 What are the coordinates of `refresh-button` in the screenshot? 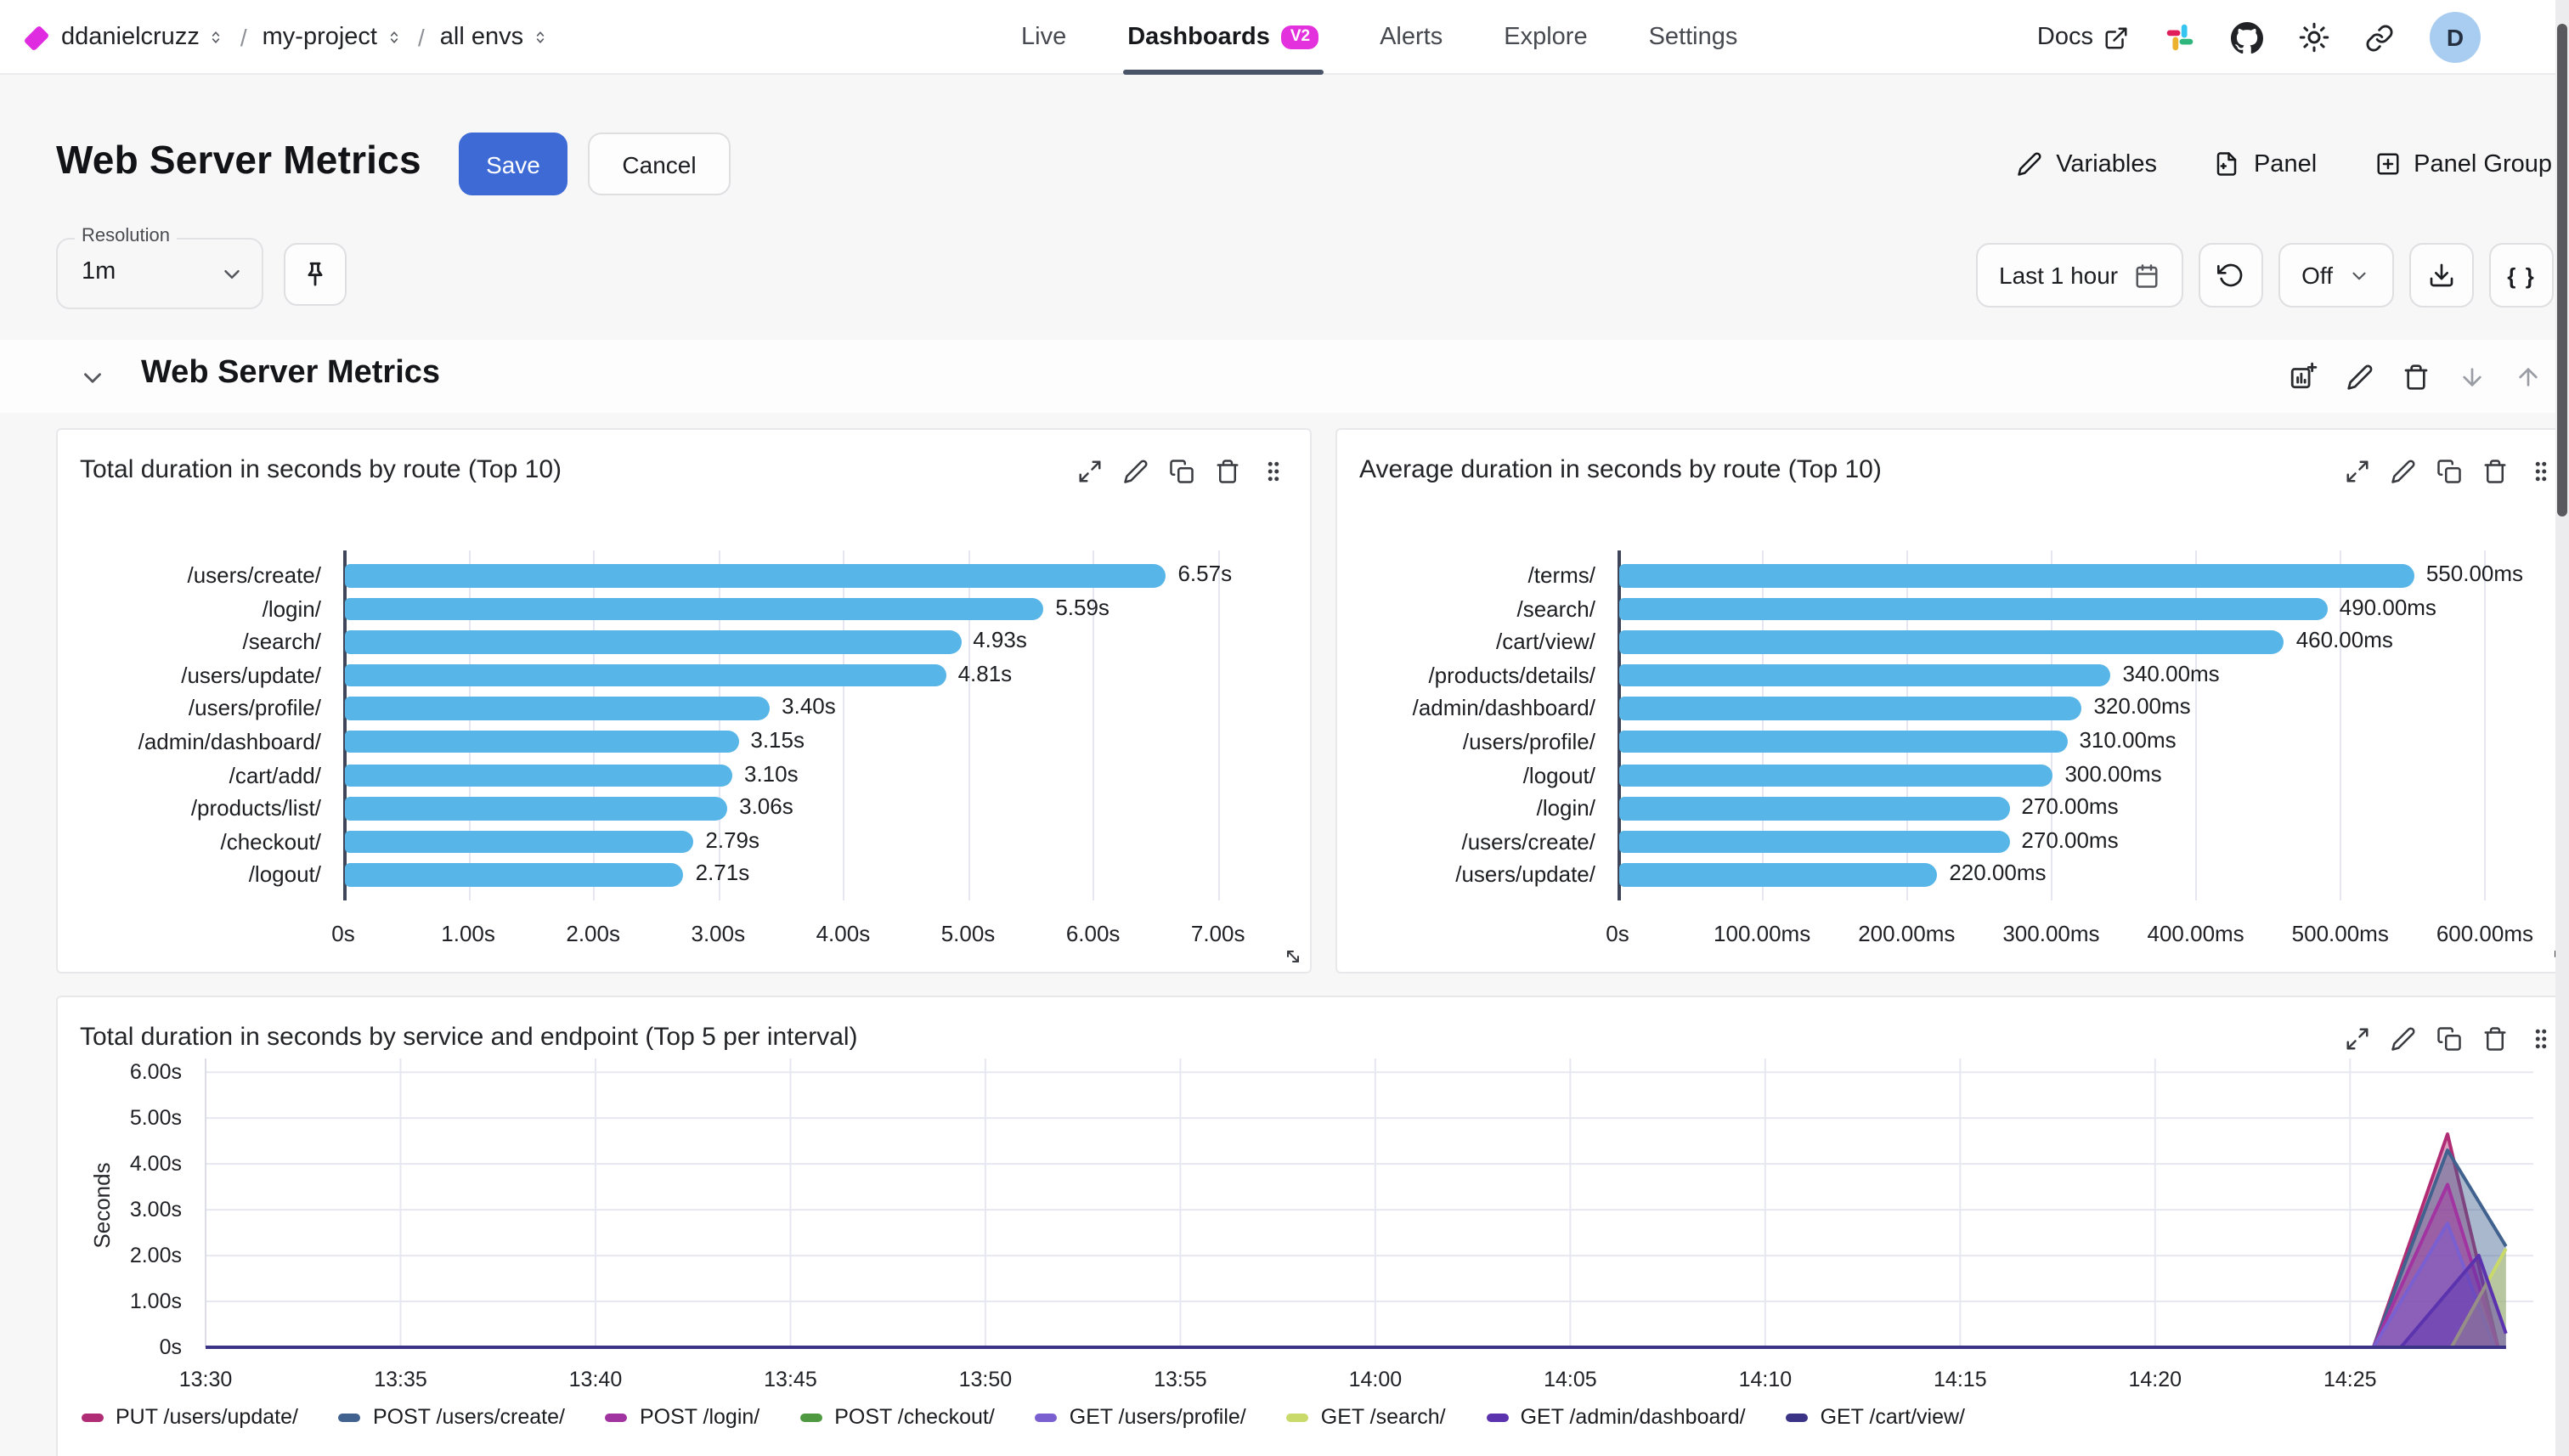 It's located at (2230, 276).